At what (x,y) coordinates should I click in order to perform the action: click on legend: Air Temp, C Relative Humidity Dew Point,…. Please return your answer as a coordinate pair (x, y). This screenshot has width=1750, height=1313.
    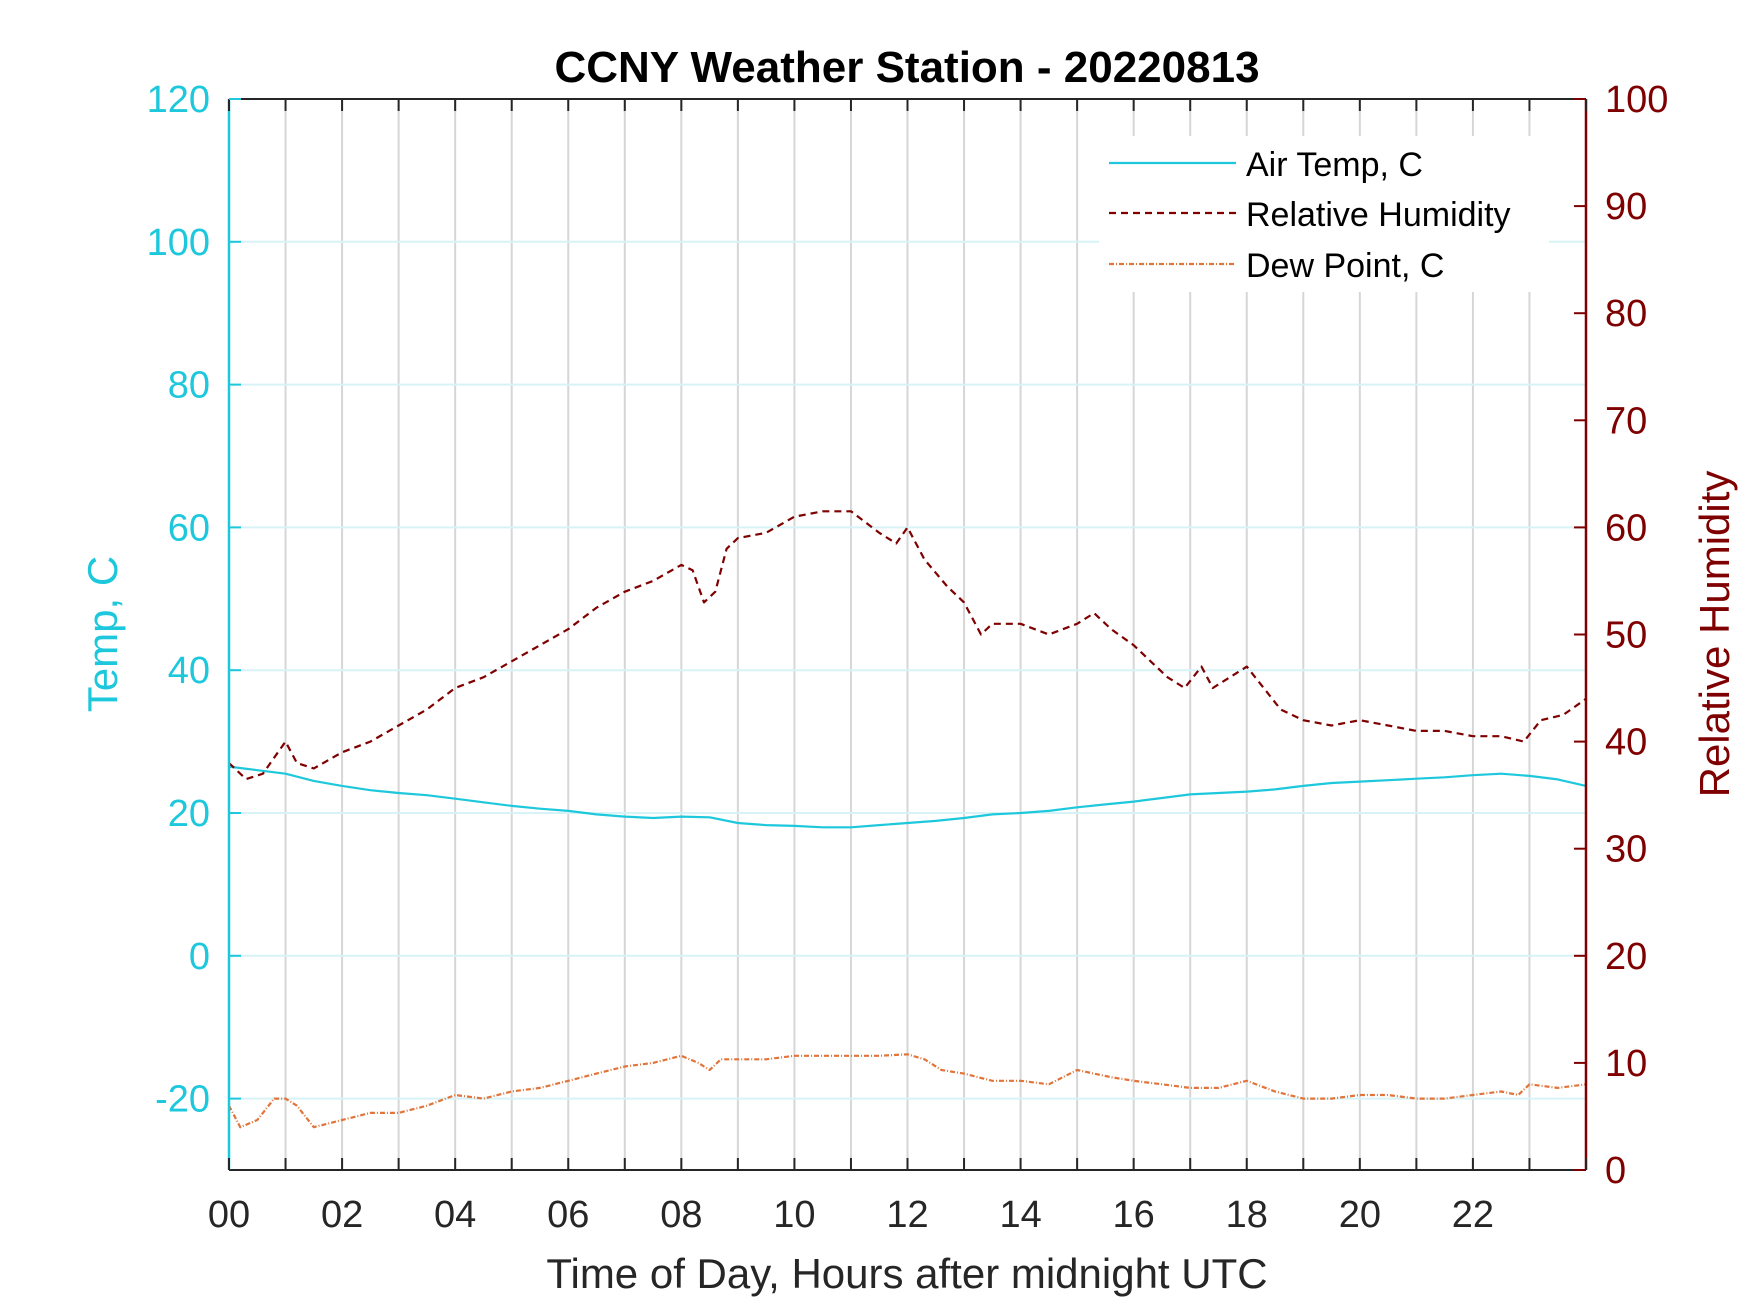
    Looking at the image, I should click on (1324, 214).